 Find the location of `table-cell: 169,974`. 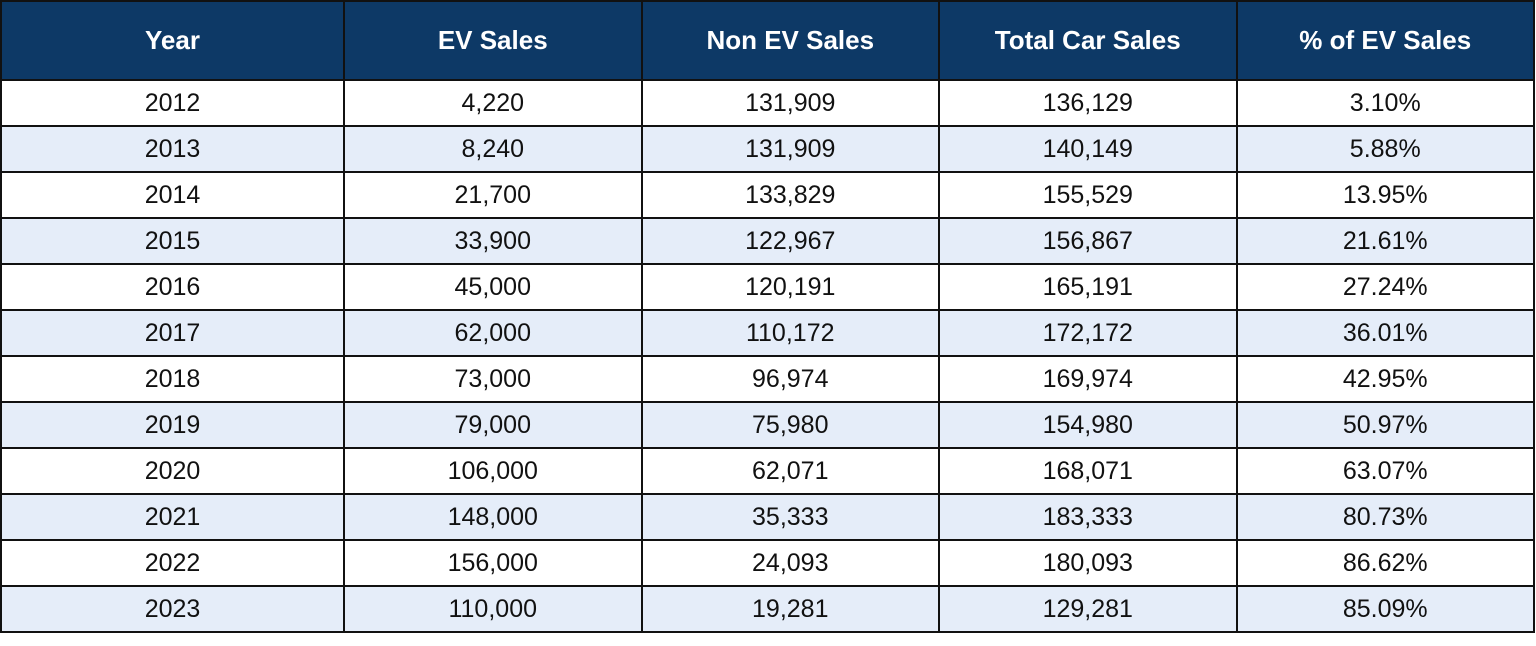

table-cell: 169,974 is located at coordinates (1088, 379).